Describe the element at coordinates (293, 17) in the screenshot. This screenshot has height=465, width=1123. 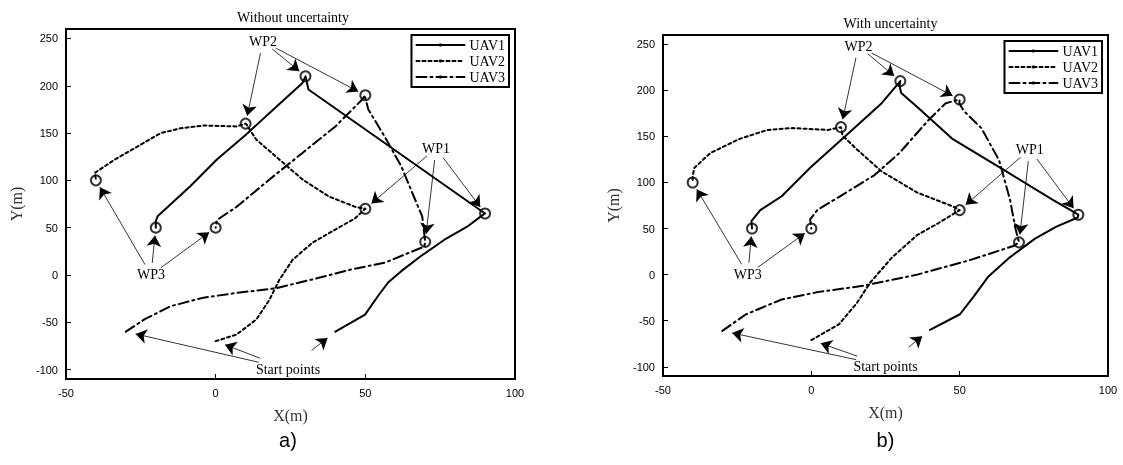
I see `chart-title: Without uncertainty` at that location.